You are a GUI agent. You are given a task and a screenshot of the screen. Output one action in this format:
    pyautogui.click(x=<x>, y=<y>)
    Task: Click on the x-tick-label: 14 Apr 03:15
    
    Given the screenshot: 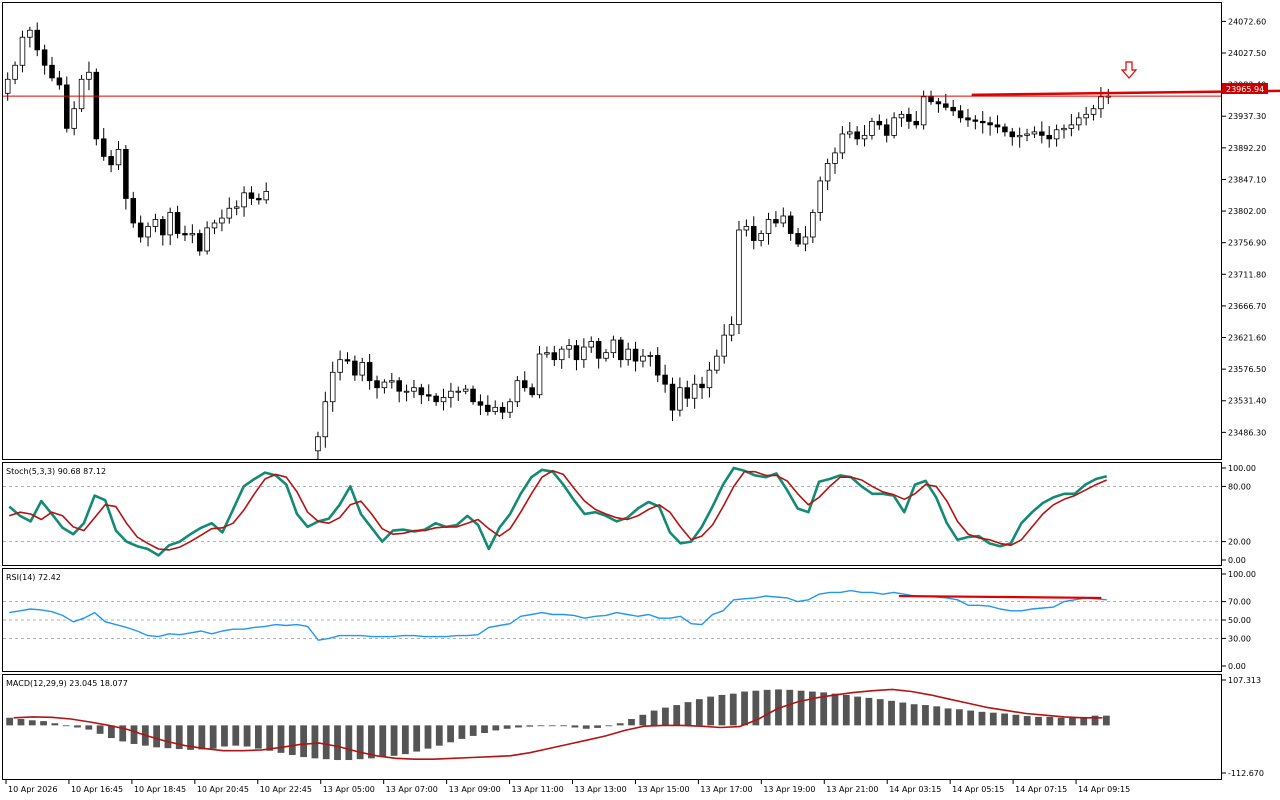 What is the action you would take?
    pyautogui.click(x=915, y=789)
    